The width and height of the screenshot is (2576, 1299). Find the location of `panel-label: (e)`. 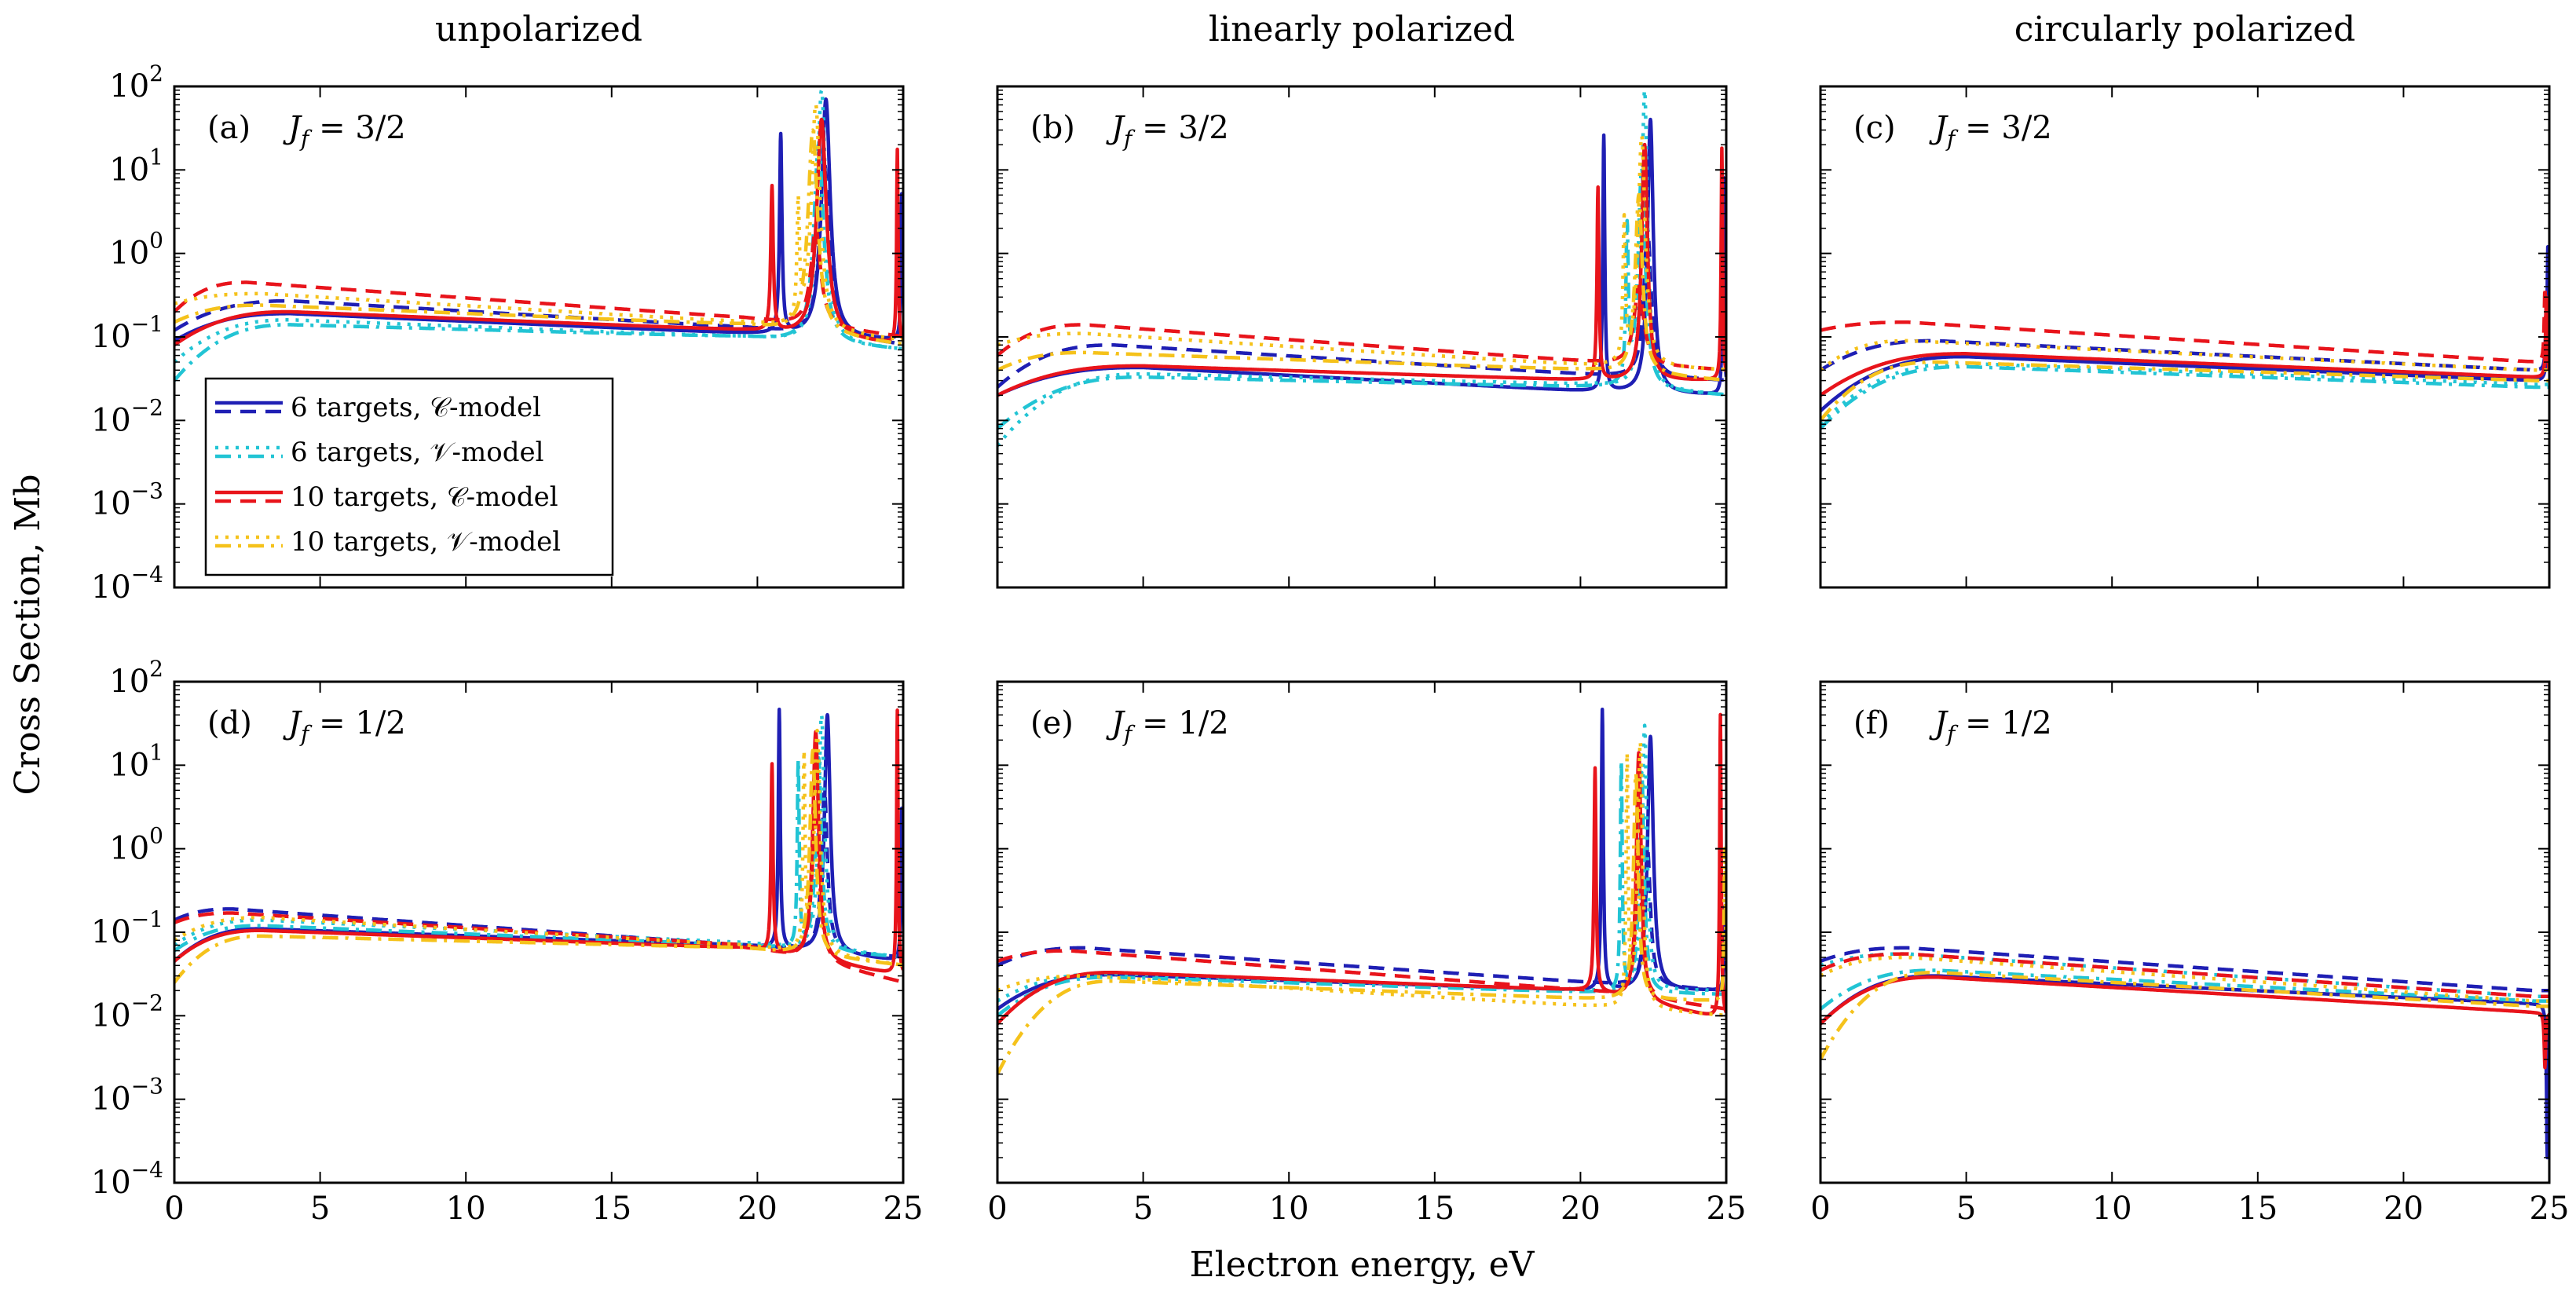

panel-label: (e) is located at coordinates (1052, 723).